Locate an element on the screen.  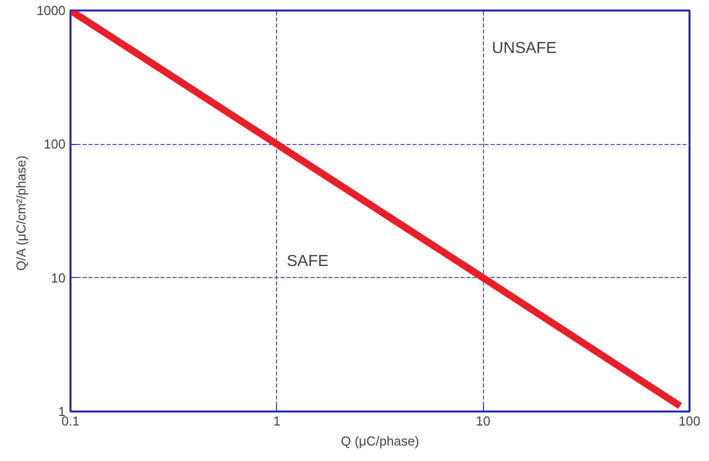
x-tick-label: 1 is located at coordinates (276, 421).